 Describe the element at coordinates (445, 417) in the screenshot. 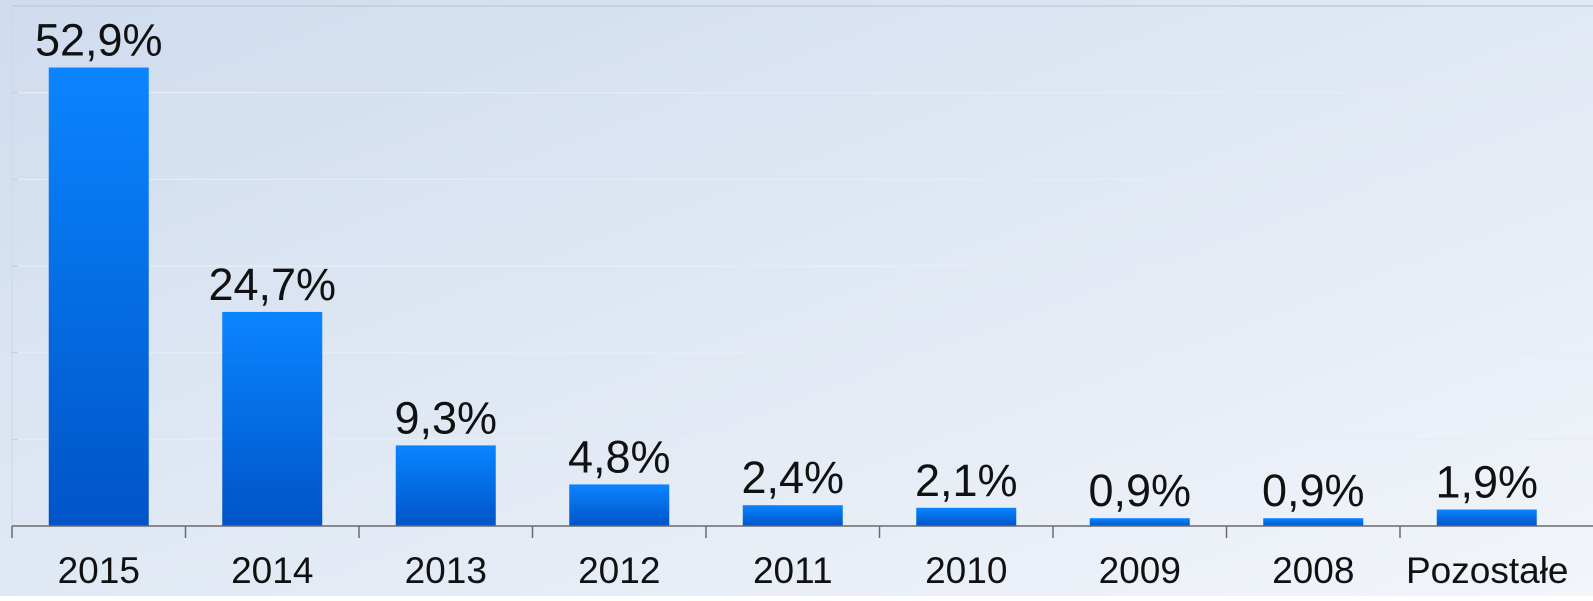

I see `data-label: 9,3%` at that location.